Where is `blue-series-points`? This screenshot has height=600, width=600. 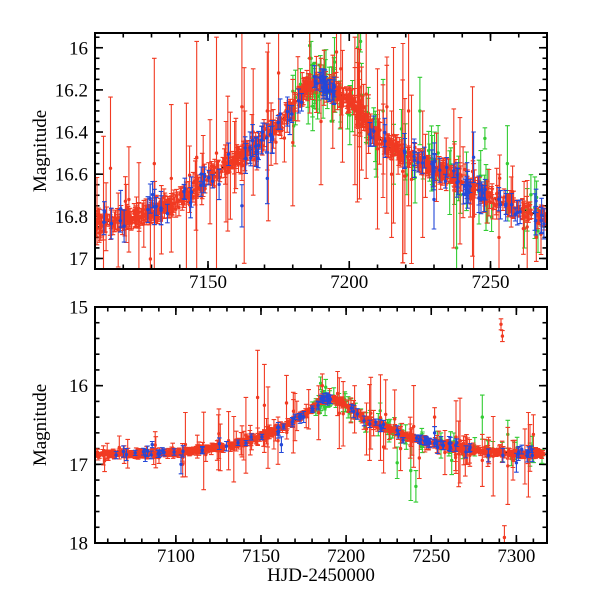 blue-series-points is located at coordinates (324, 433).